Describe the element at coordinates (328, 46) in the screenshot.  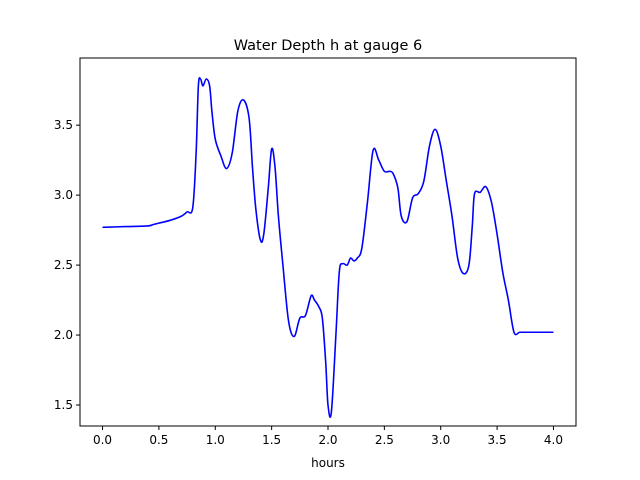
I see `chart-title: Water Depth h at gauge 6` at that location.